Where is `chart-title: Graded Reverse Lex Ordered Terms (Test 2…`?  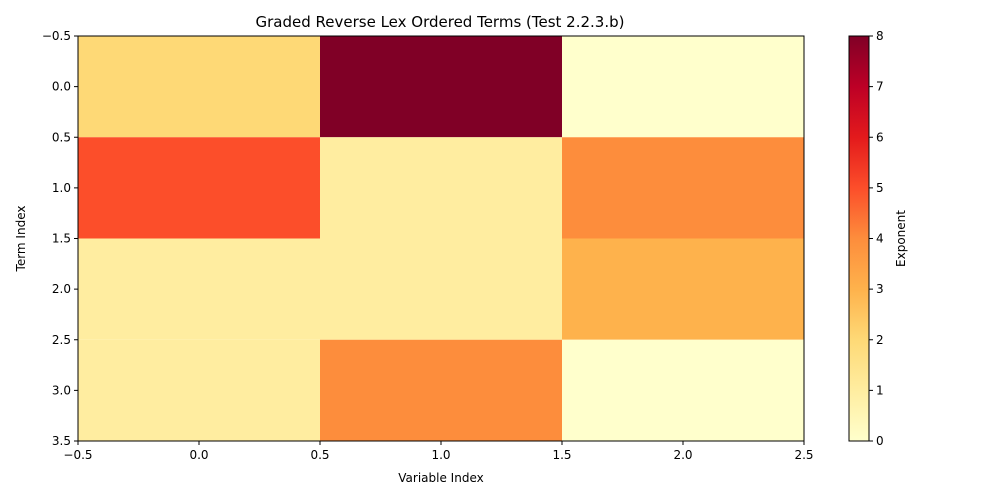
chart-title: Graded Reverse Lex Ordered Terms (Test 2… is located at coordinates (439, 22).